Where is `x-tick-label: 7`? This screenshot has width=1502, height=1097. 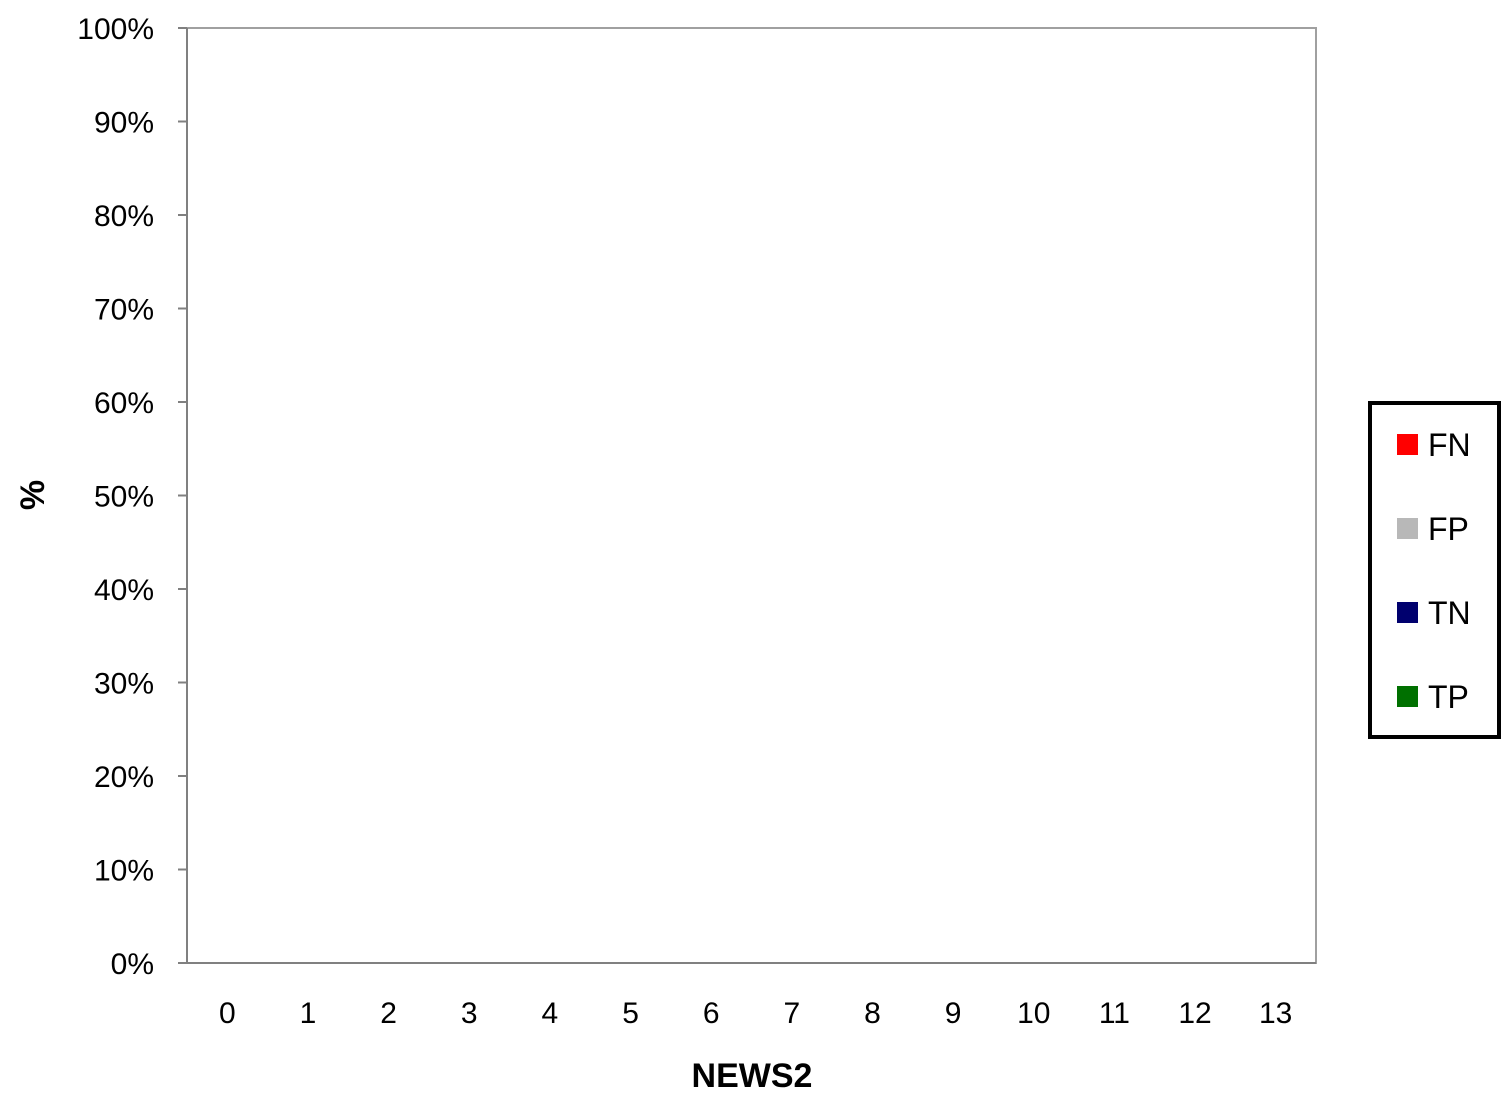
x-tick-label: 7 is located at coordinates (791, 1013).